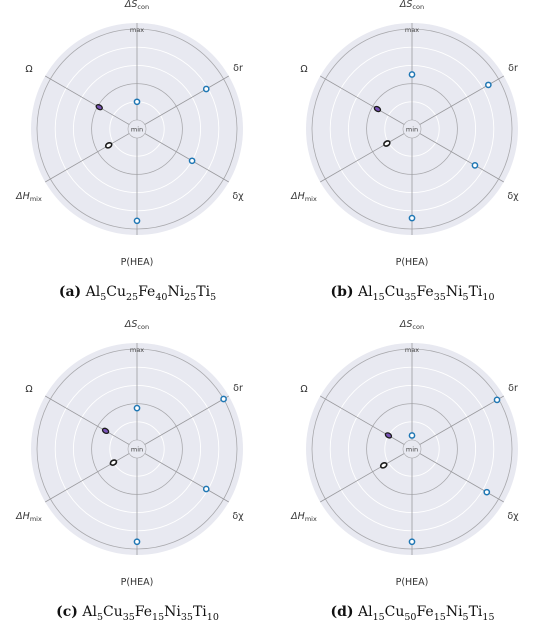 The image size is (550, 640). I want to click on caption-formula: Al15Cu35Fe35Ni5Ti10, so click(426, 293).